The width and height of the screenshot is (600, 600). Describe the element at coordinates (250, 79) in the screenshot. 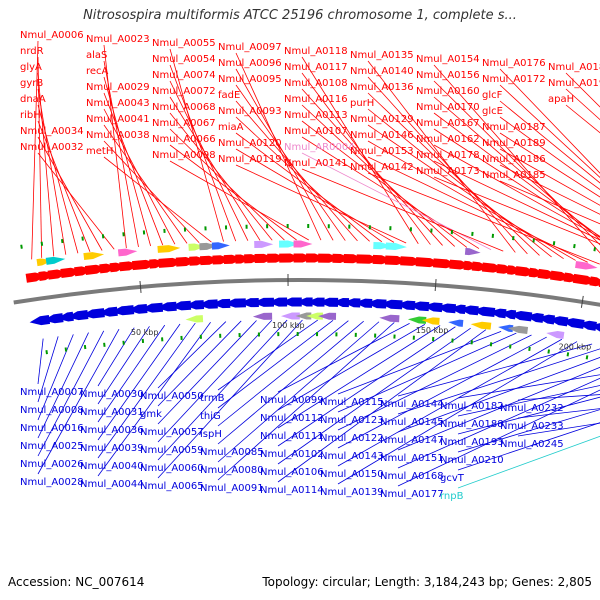

I see `top-gene-label: Nmul_A0095` at that location.